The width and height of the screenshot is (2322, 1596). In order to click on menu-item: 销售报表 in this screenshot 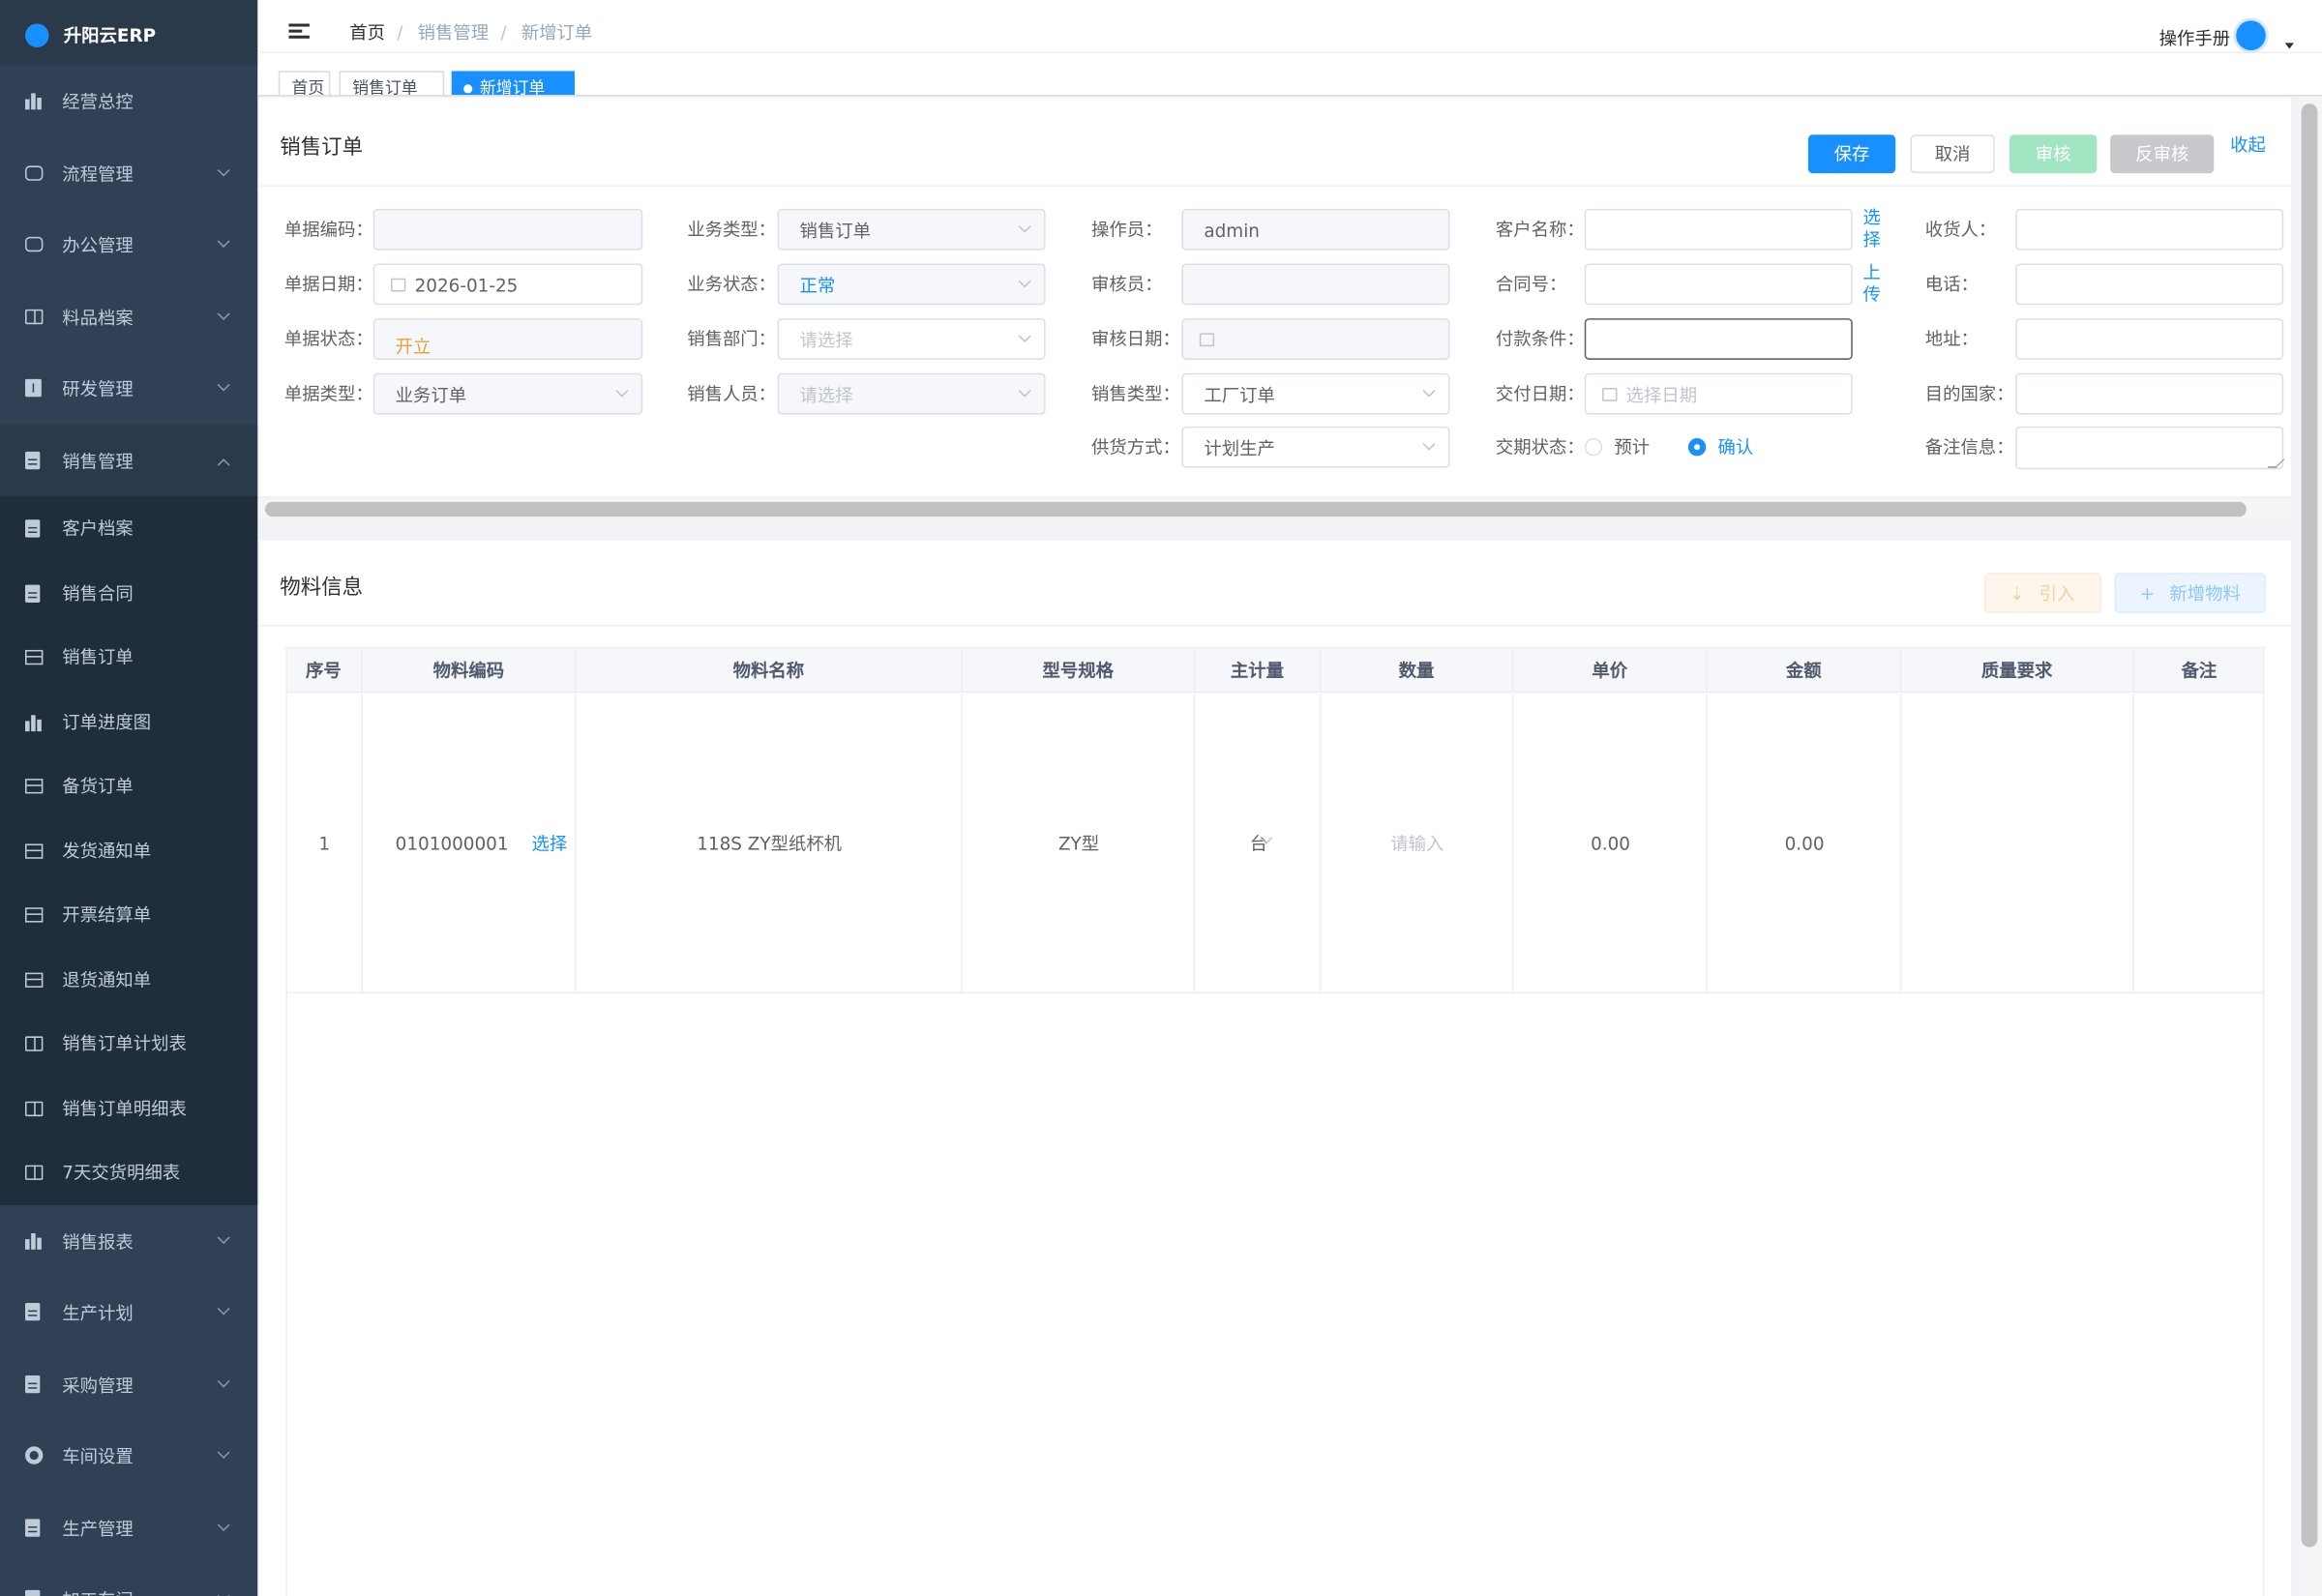, I will do `click(128, 1240)`.